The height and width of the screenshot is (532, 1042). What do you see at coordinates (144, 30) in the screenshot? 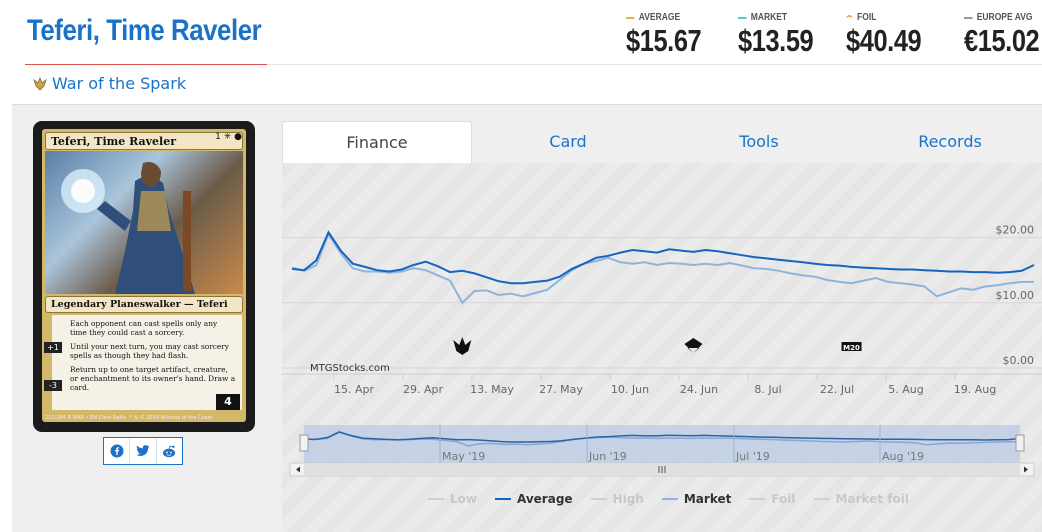
I see `card-title: Teferi, Time Raveler` at bounding box center [144, 30].